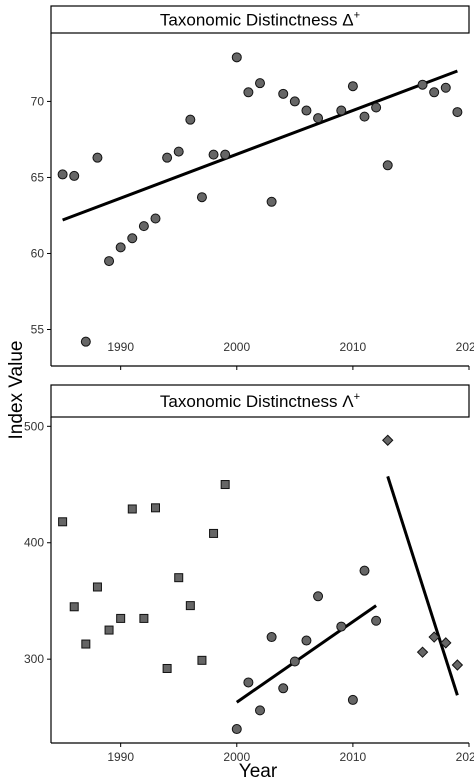 The height and width of the screenshot is (782, 474). What do you see at coordinates (38, 330) in the screenshot?
I see `y-tick-label: 55` at bounding box center [38, 330].